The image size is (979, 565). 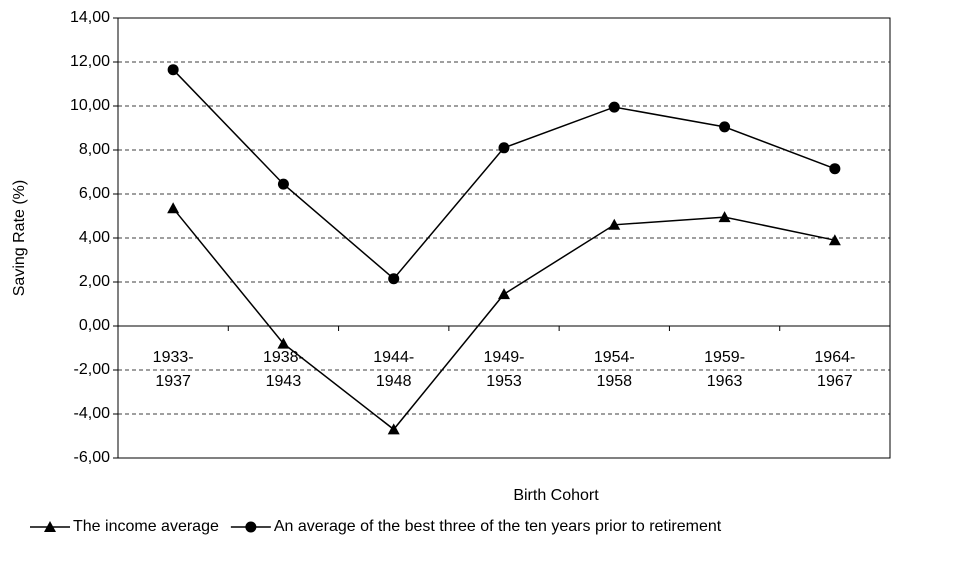 I want to click on x-tick-label: 1943, so click(x=284, y=381).